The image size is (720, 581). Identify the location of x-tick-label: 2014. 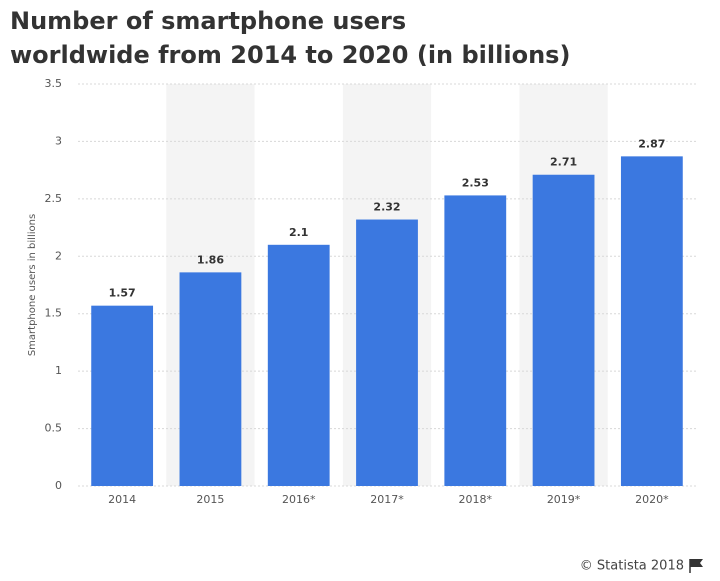
(122, 499).